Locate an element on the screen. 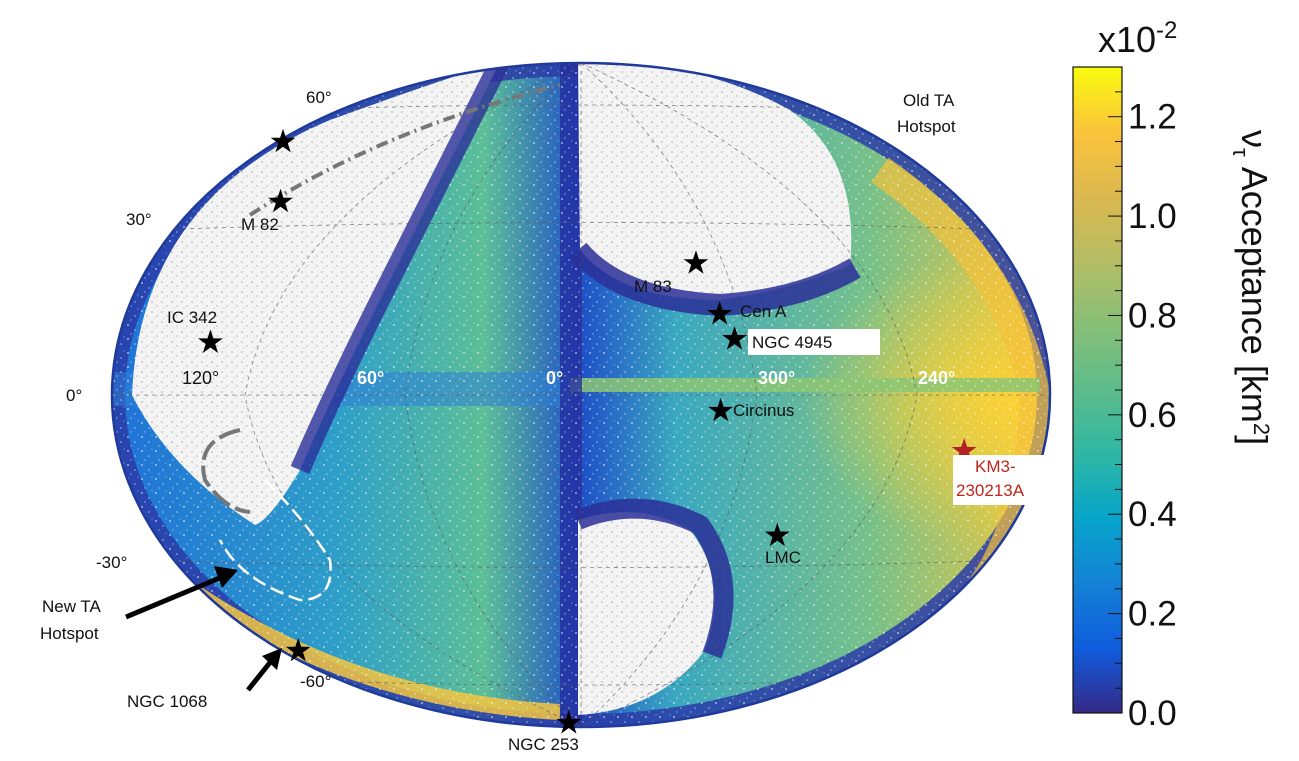  label-ngc1068: NGC 1068 is located at coordinates (167, 701).